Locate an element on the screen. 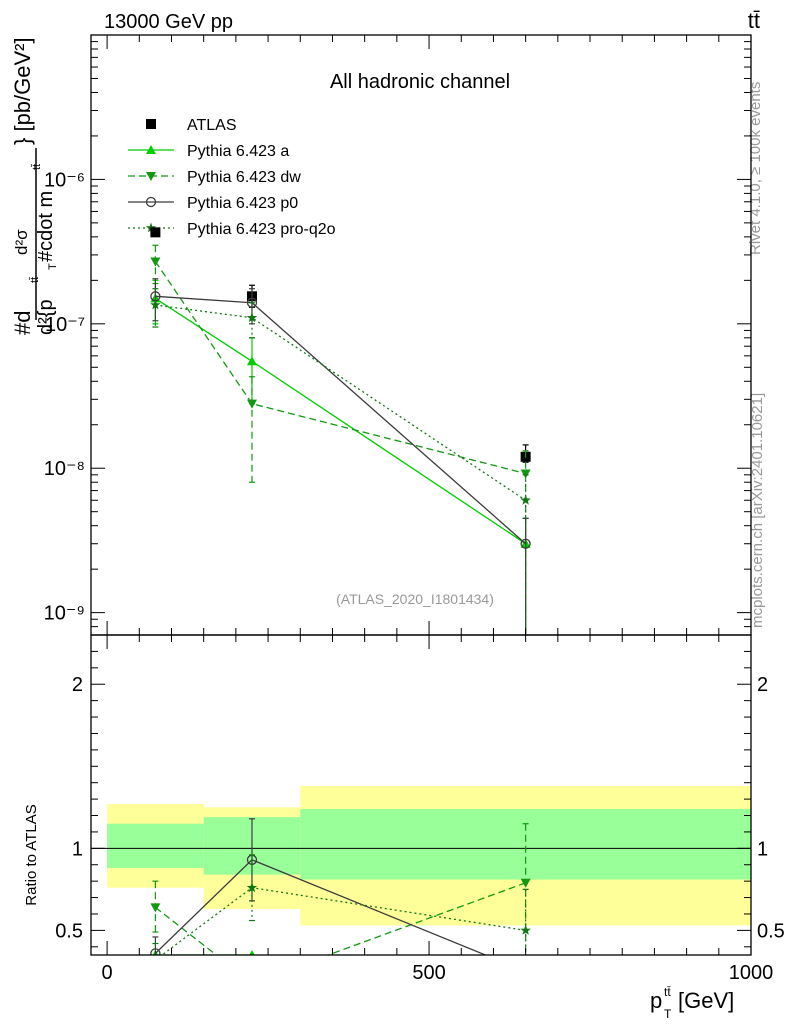 This screenshot has height=1024, width=786. xtick-label: 1000 is located at coordinates (751, 973).